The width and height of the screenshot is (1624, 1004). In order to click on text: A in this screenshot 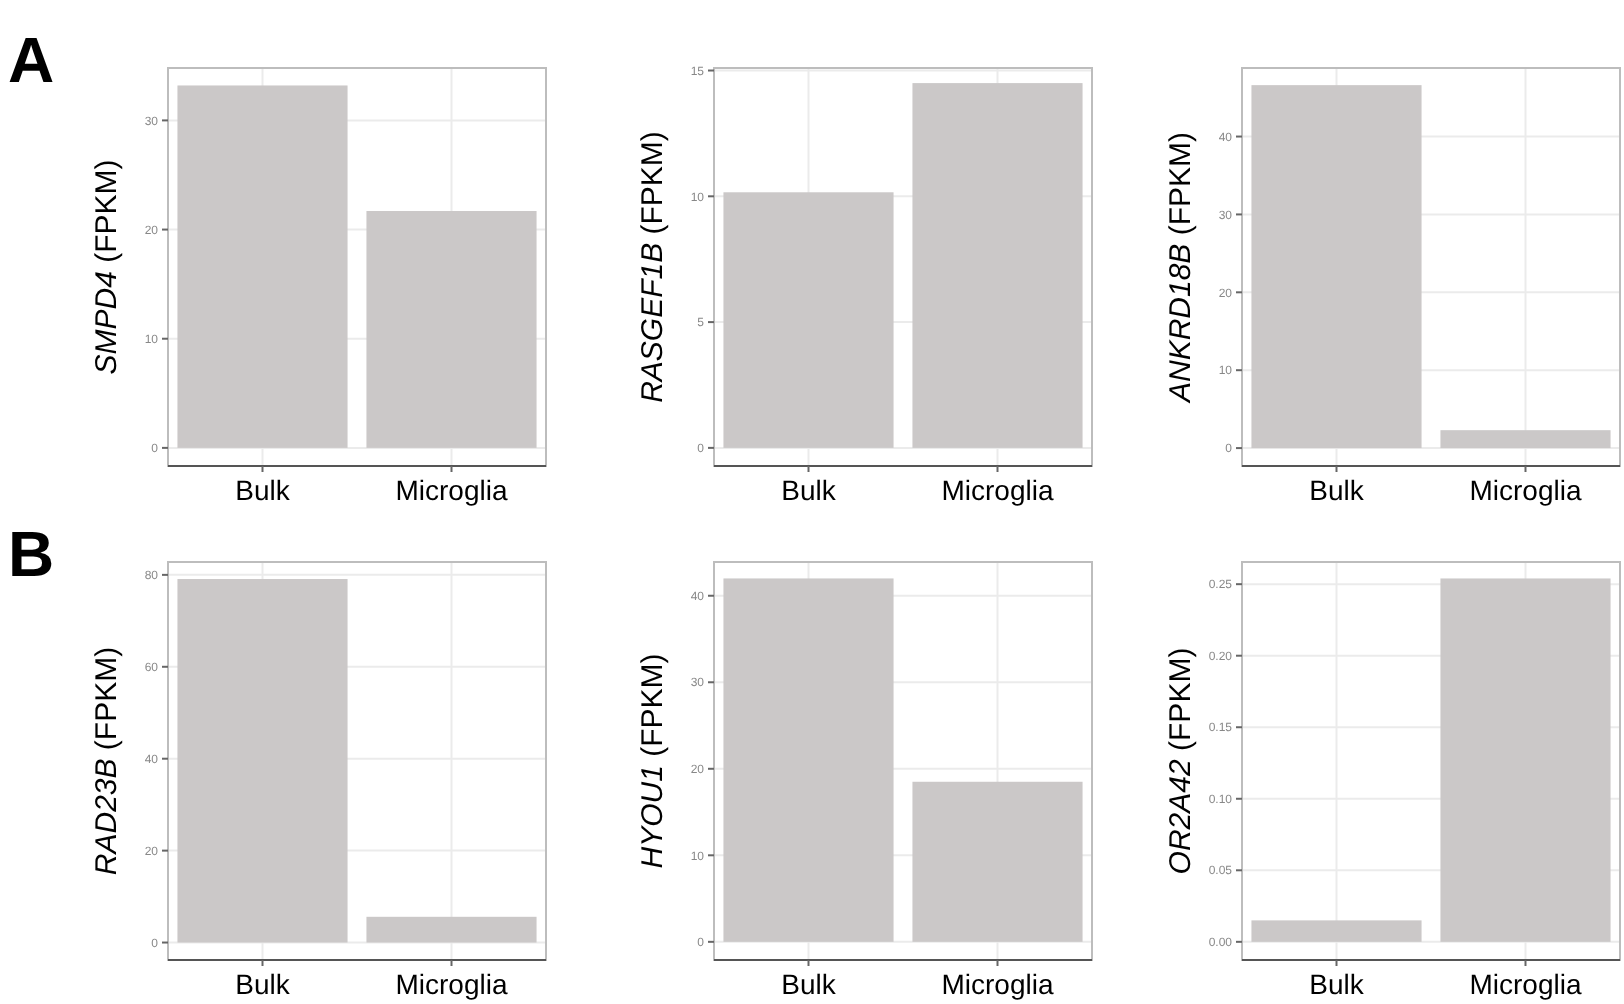, I will do `click(31, 60)`.